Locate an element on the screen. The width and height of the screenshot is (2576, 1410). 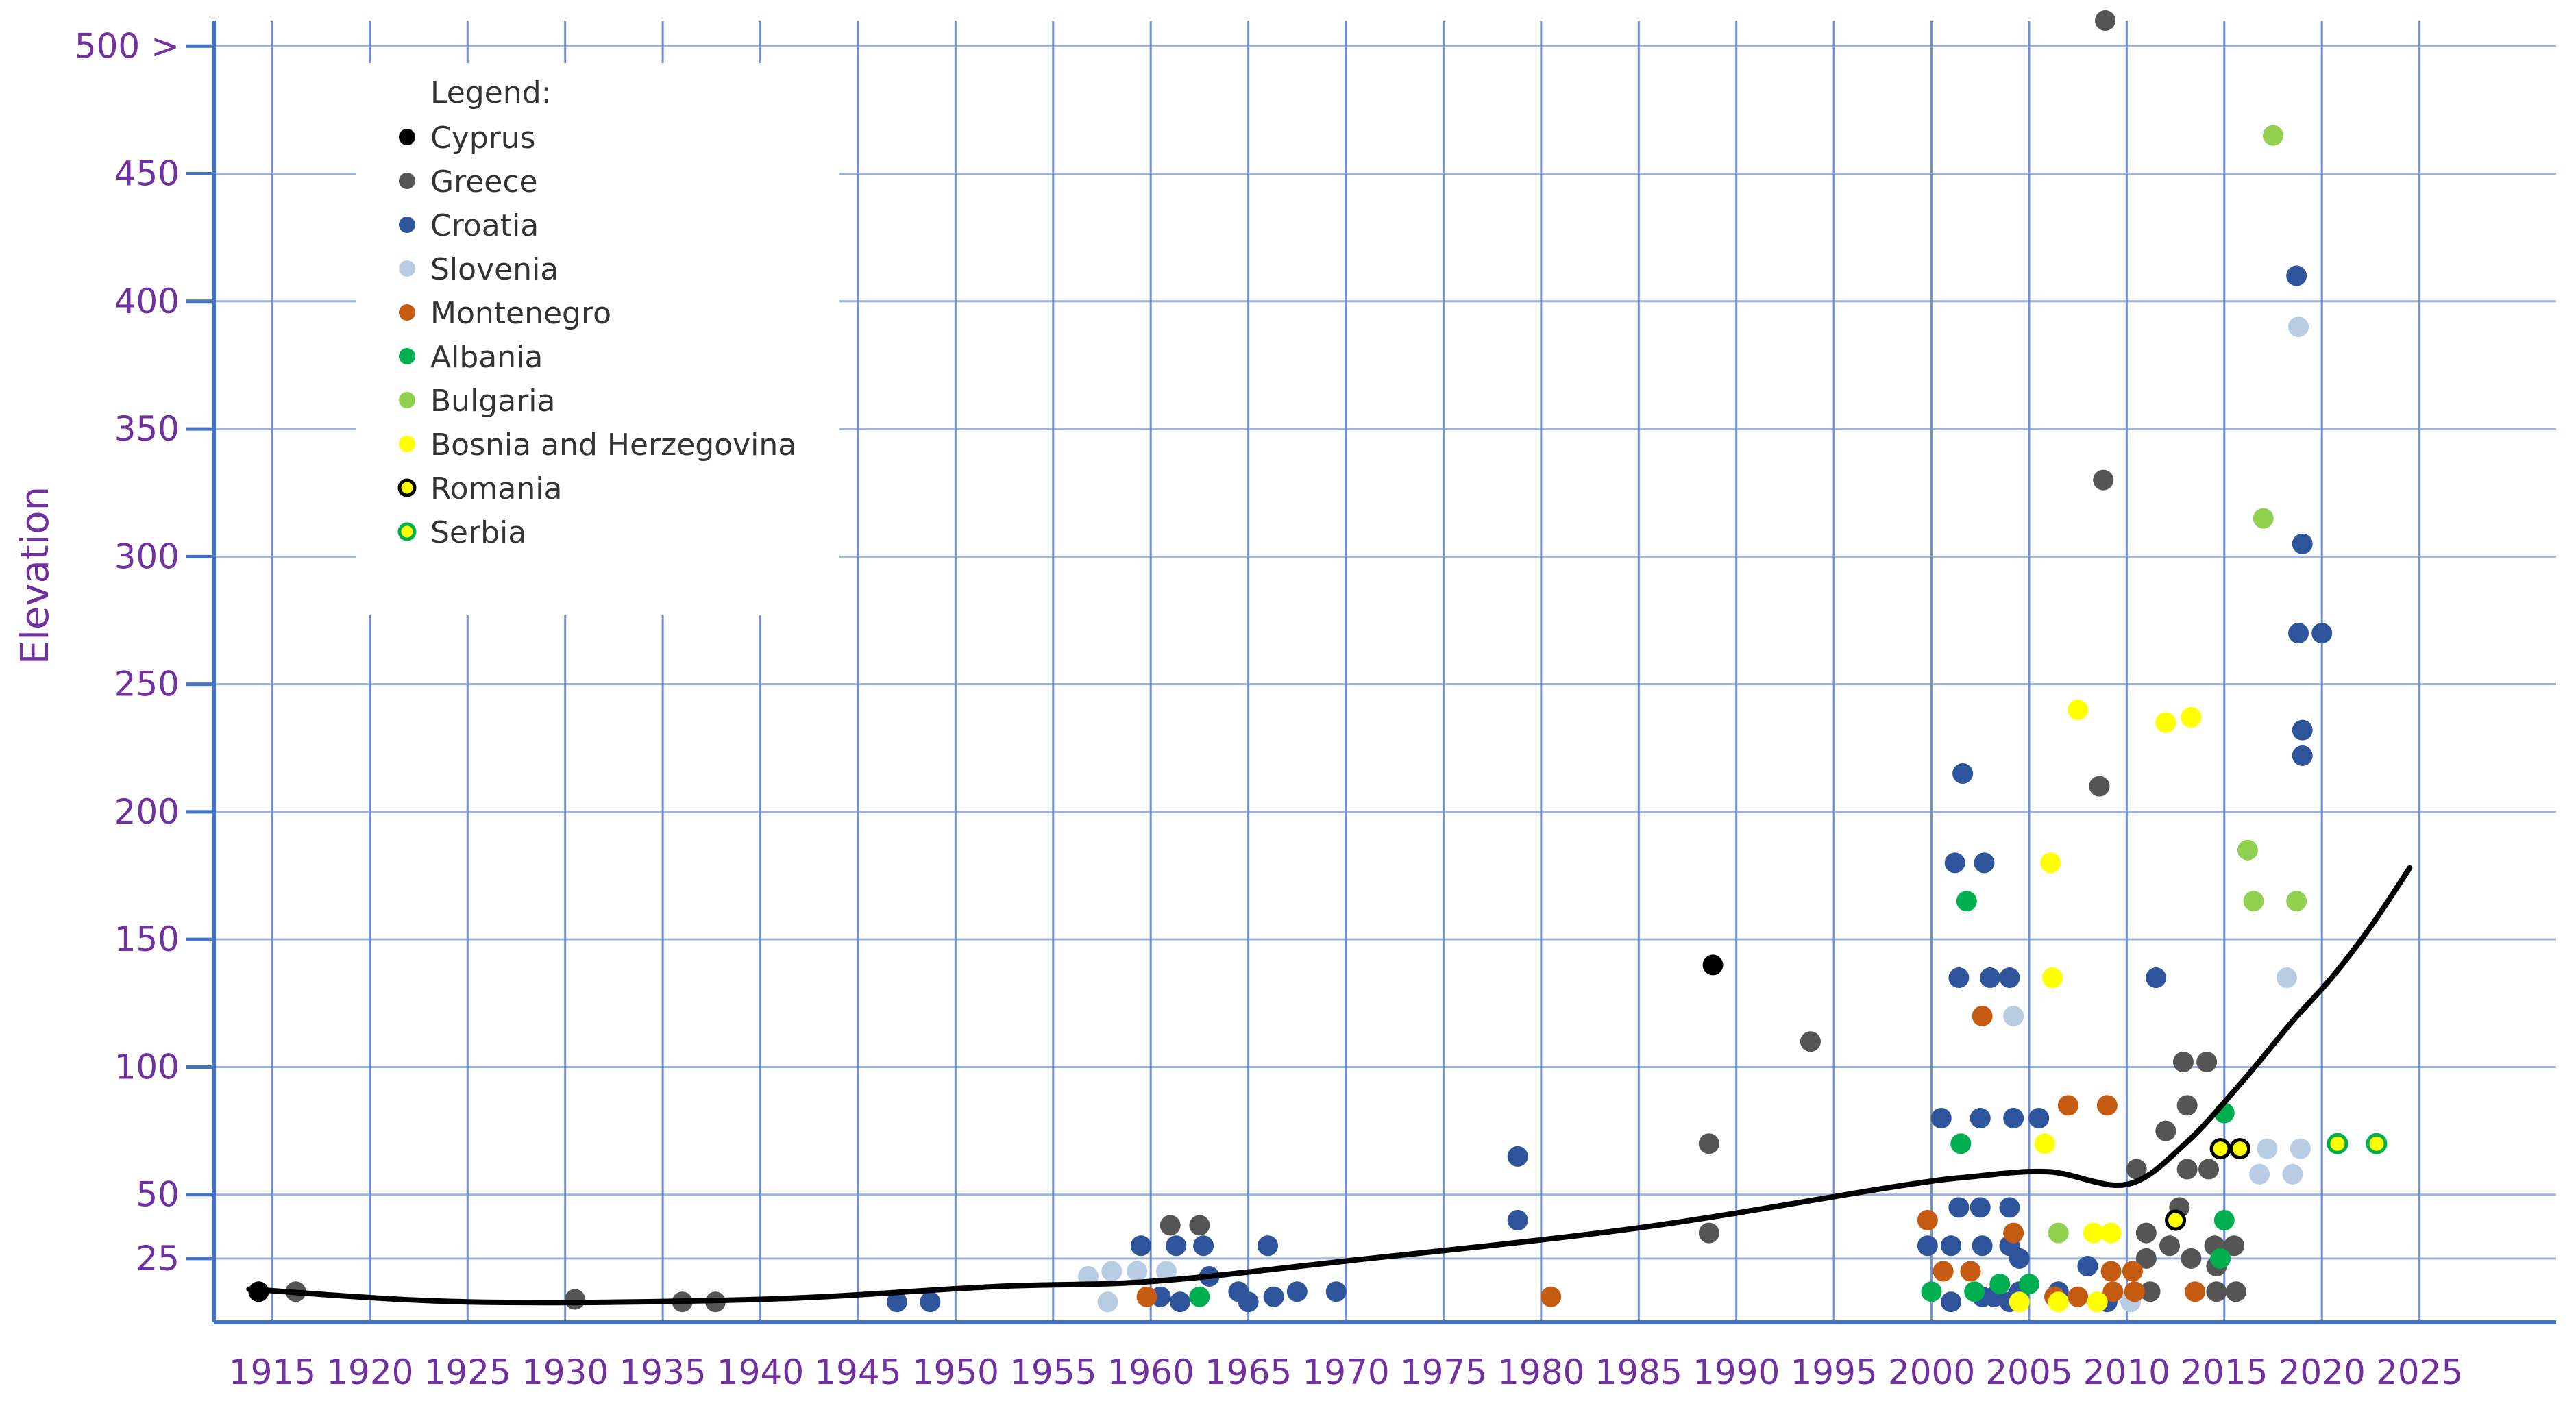
x-tick-label-1960: 1960 is located at coordinates (1151, 1372).